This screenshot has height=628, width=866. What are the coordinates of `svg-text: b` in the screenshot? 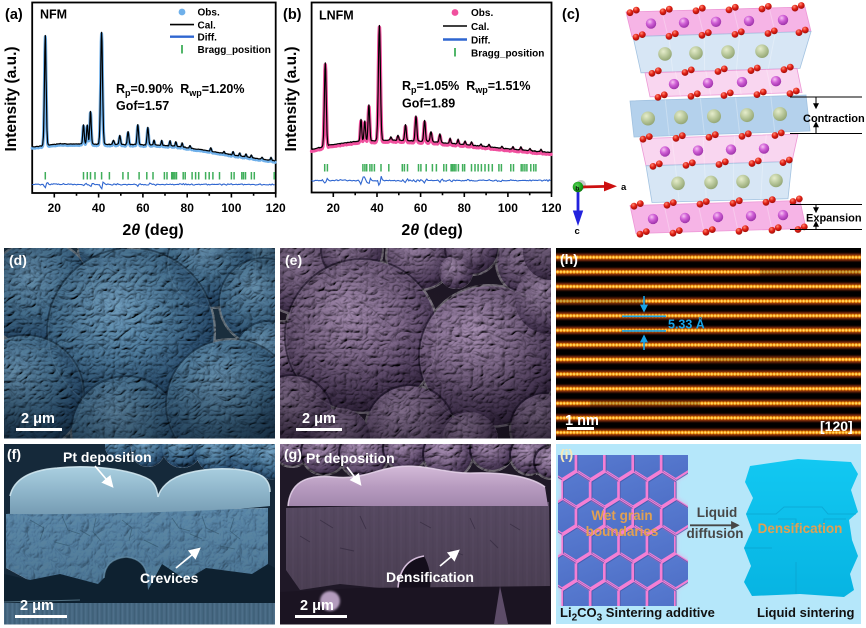 It's located at (577, 189).